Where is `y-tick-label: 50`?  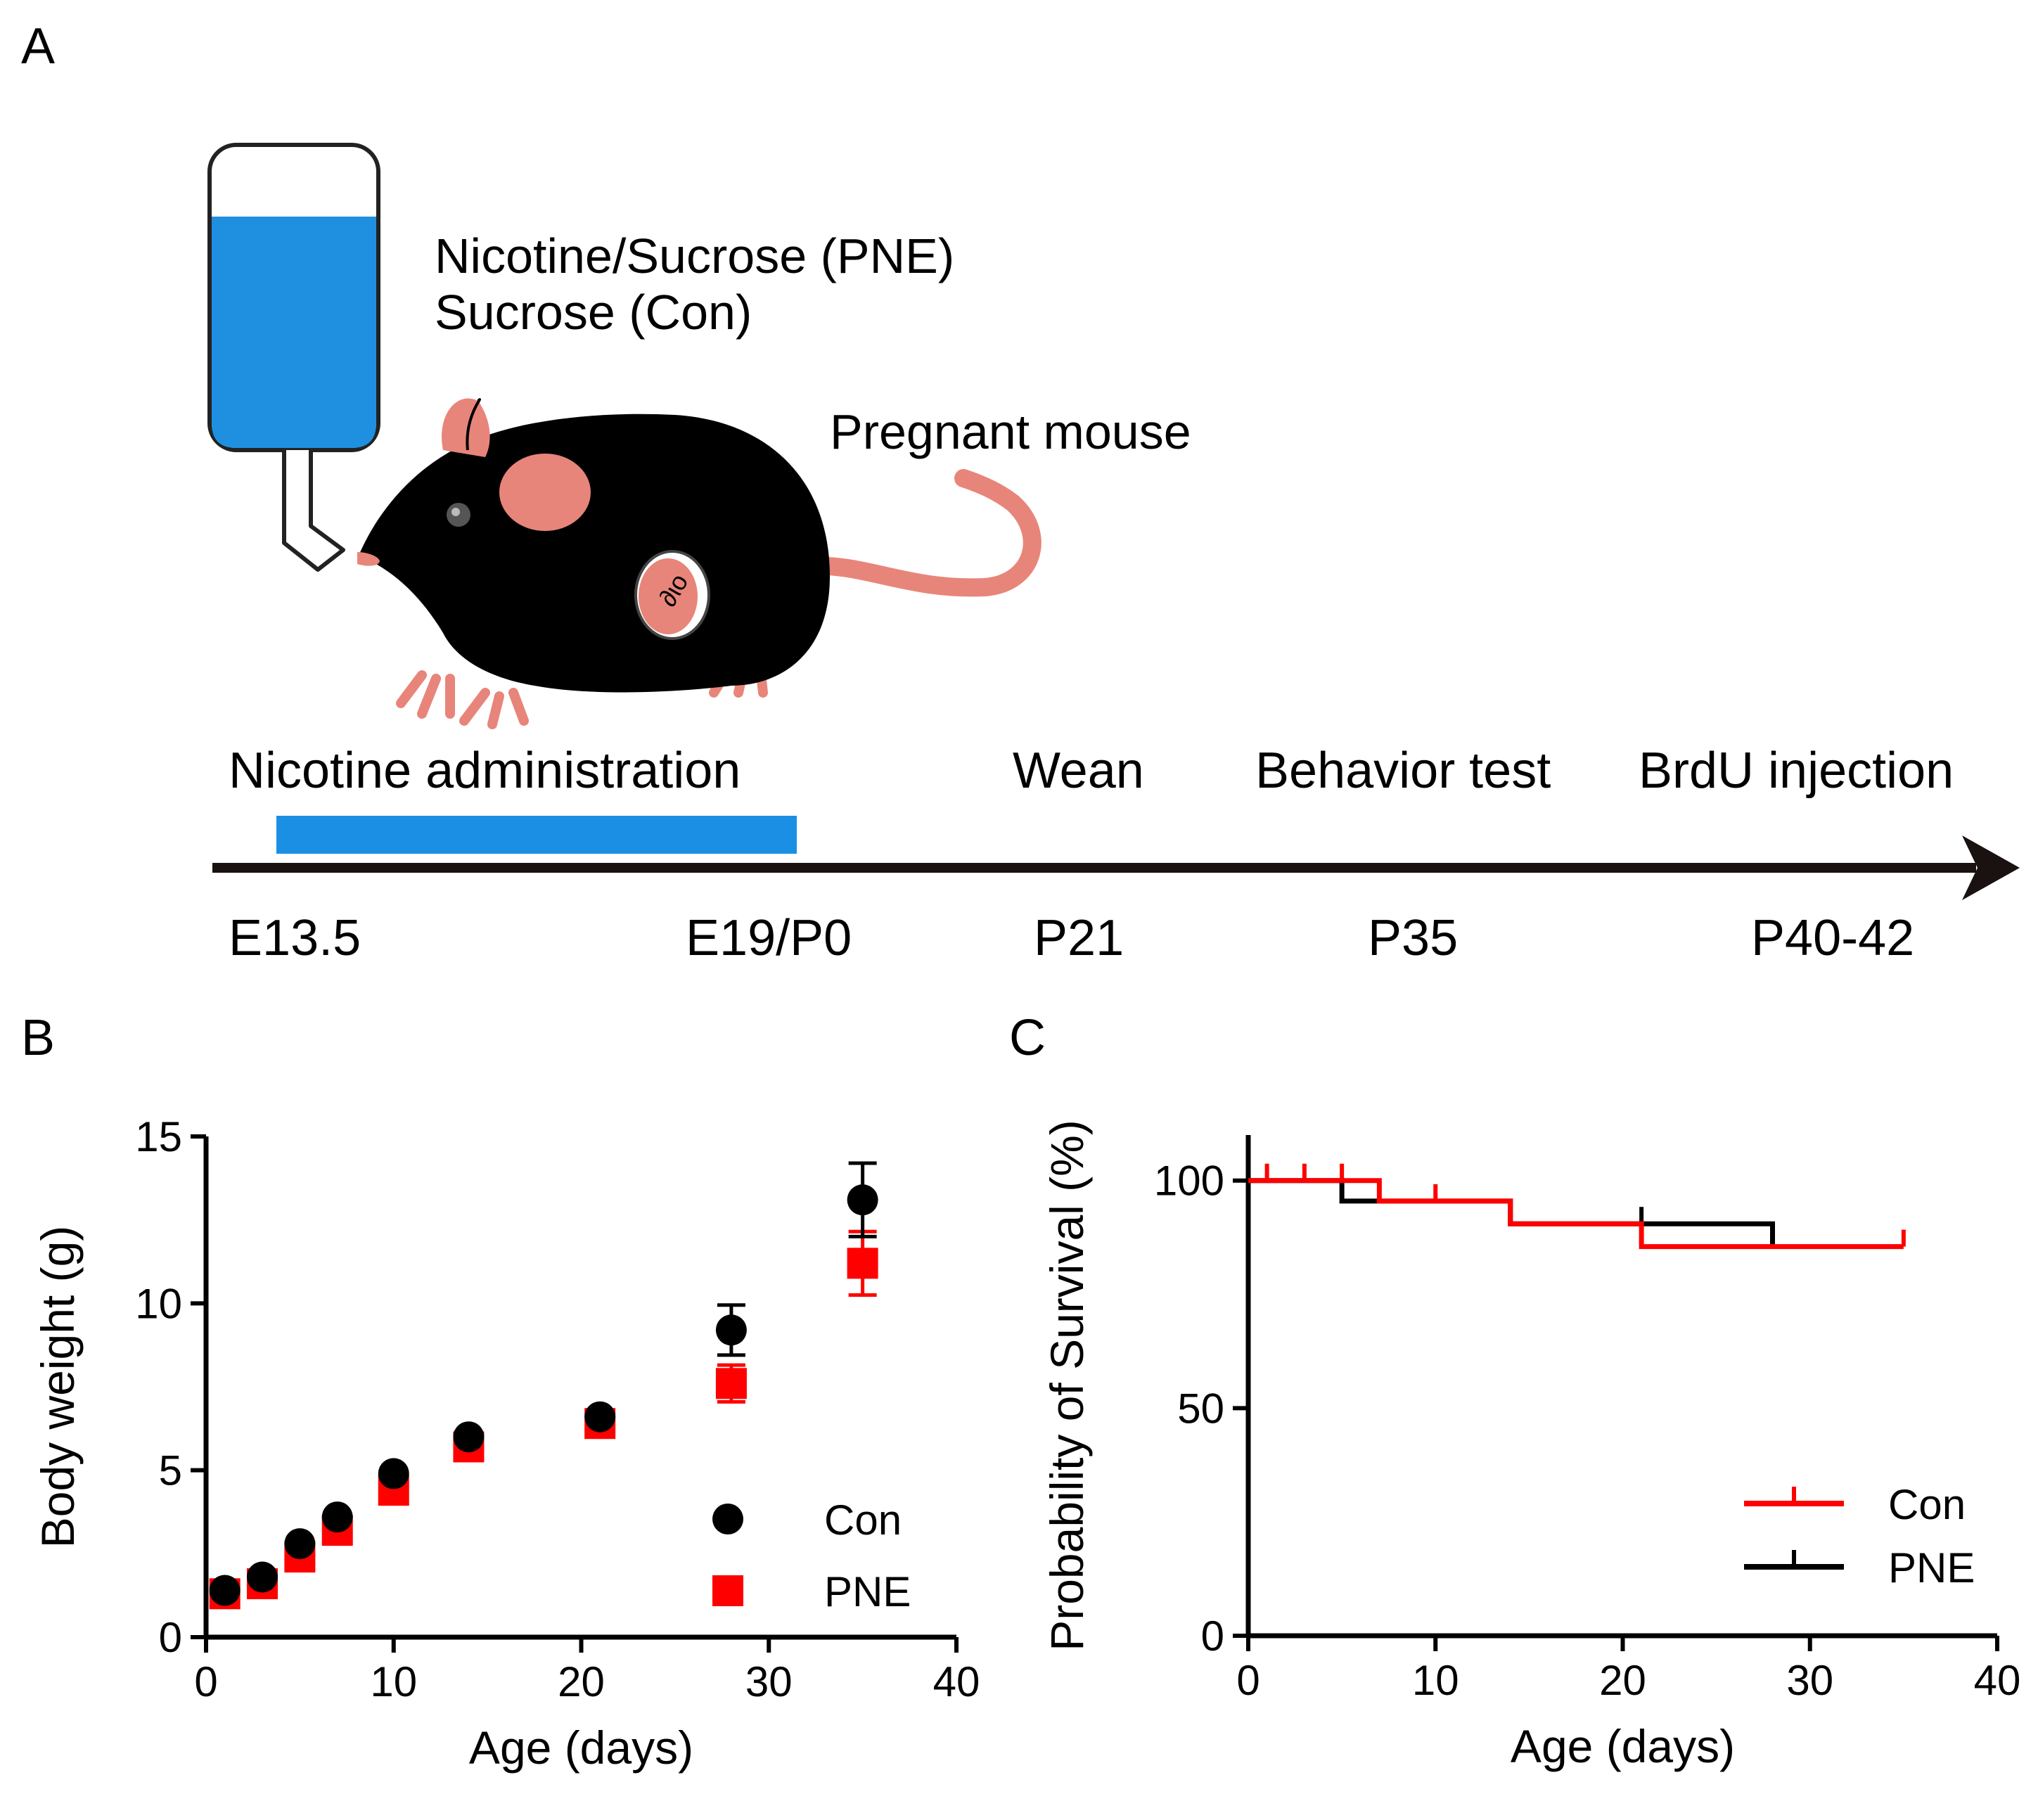 y-tick-label: 50 is located at coordinates (1200, 1408).